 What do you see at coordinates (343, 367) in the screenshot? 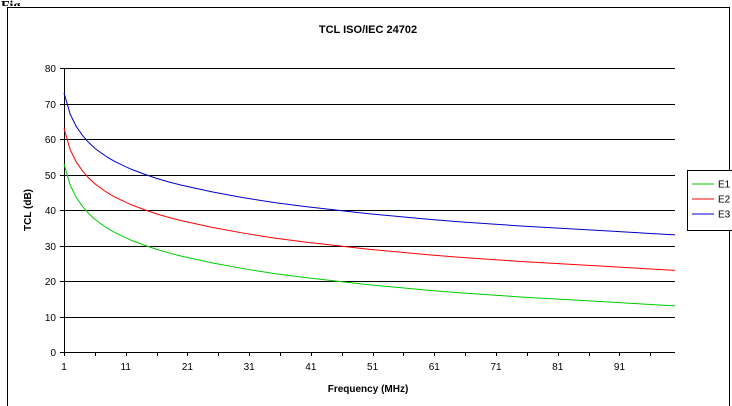
I see `x-tick-labels: 1 11 21 31 41 51 61 71 81 91` at bounding box center [343, 367].